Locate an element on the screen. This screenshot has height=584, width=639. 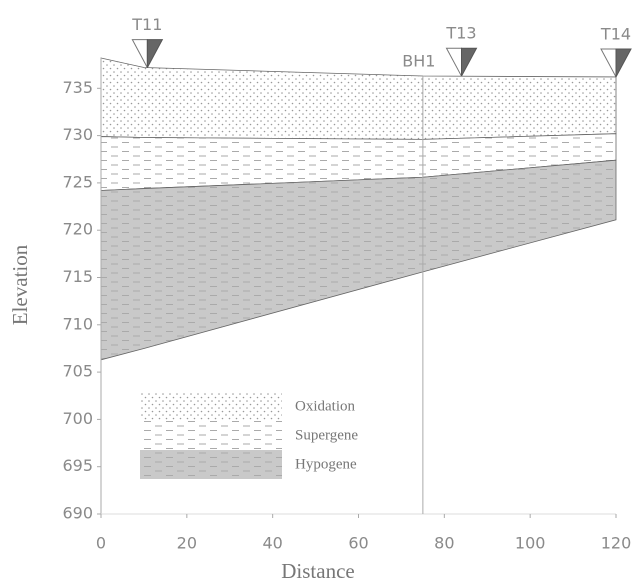
x-tick-label: 80 is located at coordinates (444, 543).